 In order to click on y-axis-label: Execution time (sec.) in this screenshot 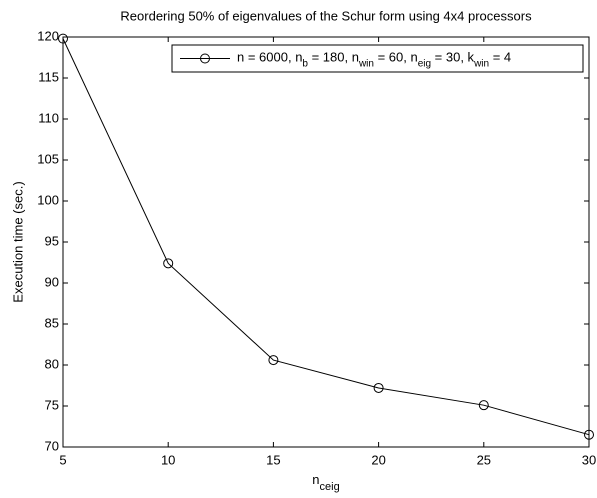, I will do `click(17, 241)`.